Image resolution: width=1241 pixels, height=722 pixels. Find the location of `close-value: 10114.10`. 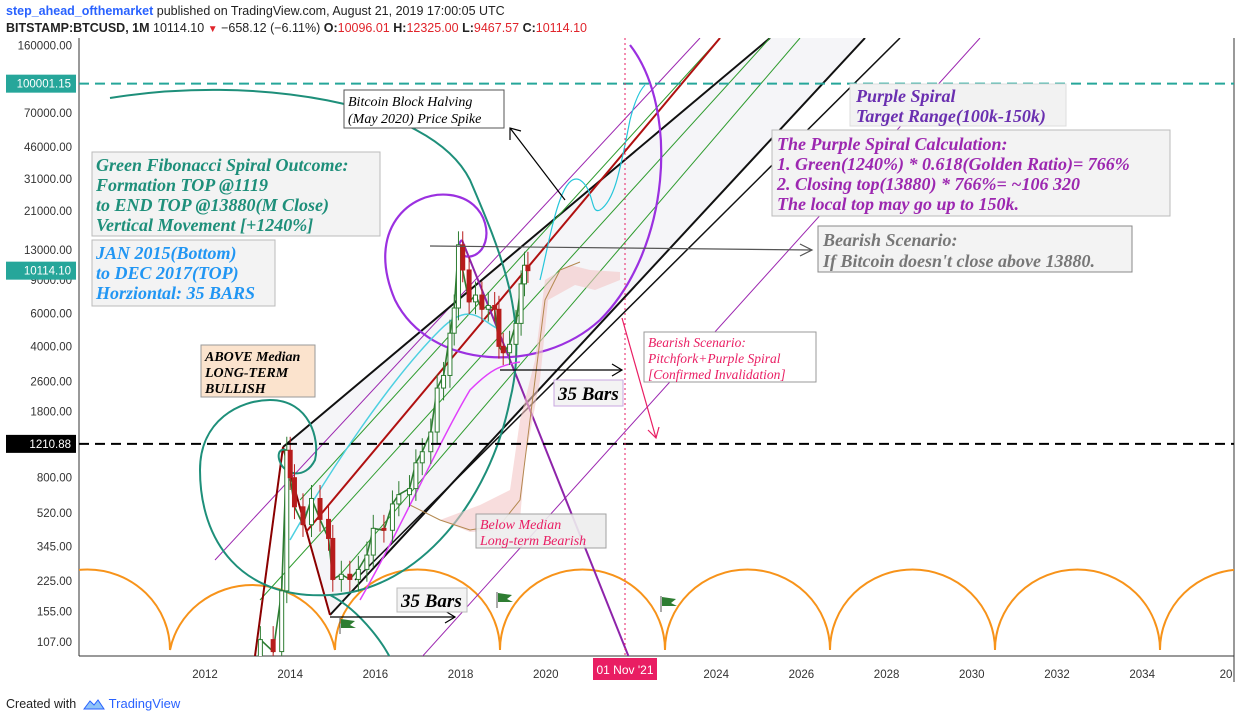

close-value: 10114.10 is located at coordinates (561, 28).